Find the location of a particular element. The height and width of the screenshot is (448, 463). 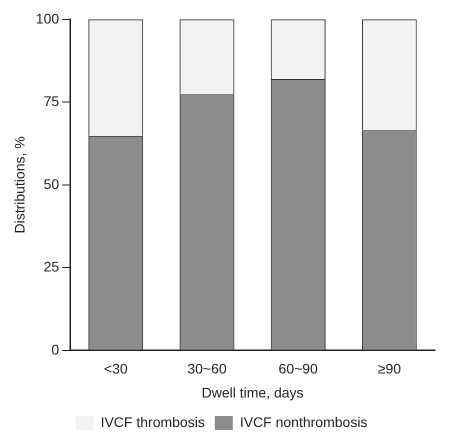

x-tick-label: 30~60 is located at coordinates (207, 368).